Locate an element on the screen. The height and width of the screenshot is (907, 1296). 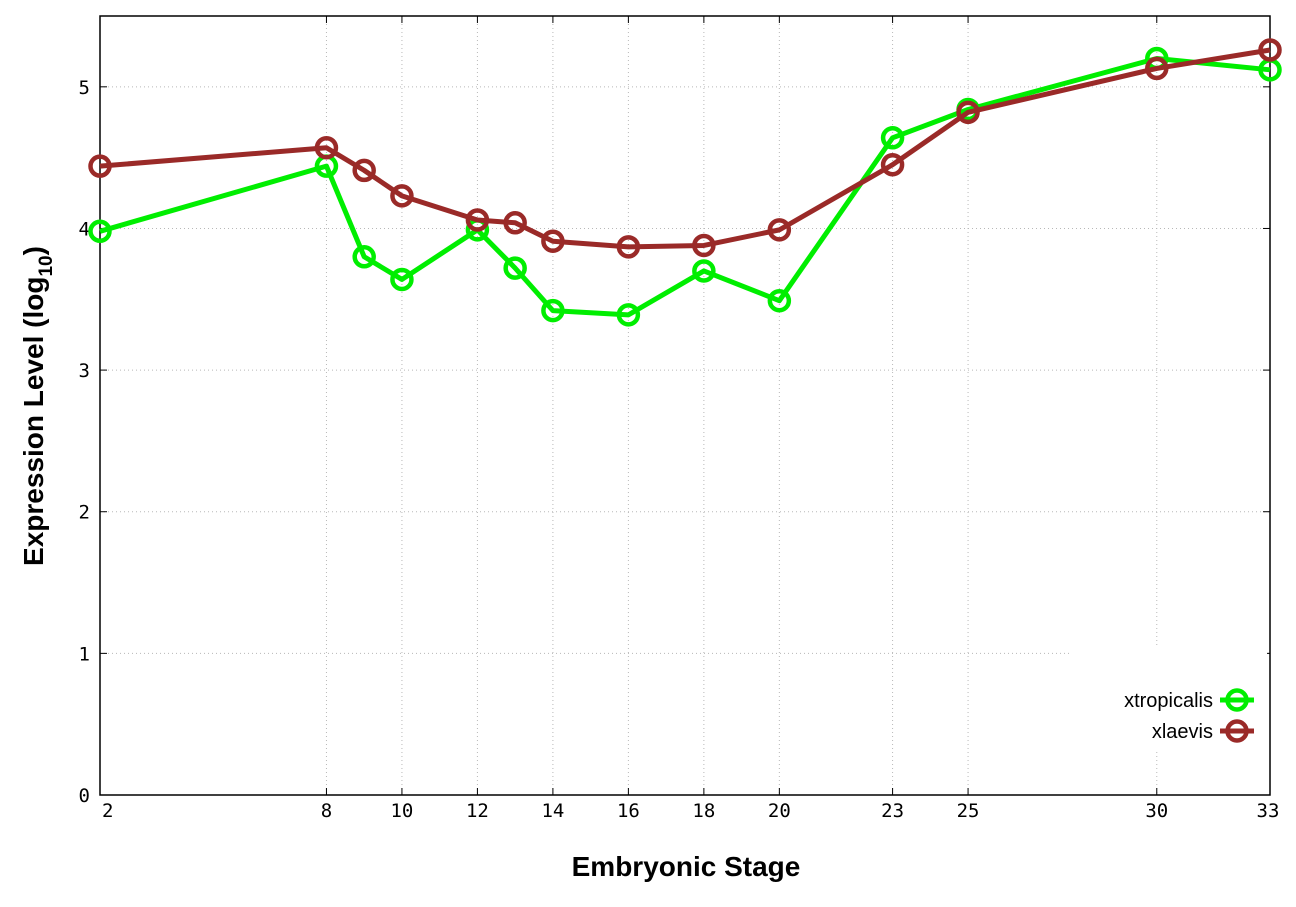
x-tick-label: 20 is located at coordinates (779, 811).